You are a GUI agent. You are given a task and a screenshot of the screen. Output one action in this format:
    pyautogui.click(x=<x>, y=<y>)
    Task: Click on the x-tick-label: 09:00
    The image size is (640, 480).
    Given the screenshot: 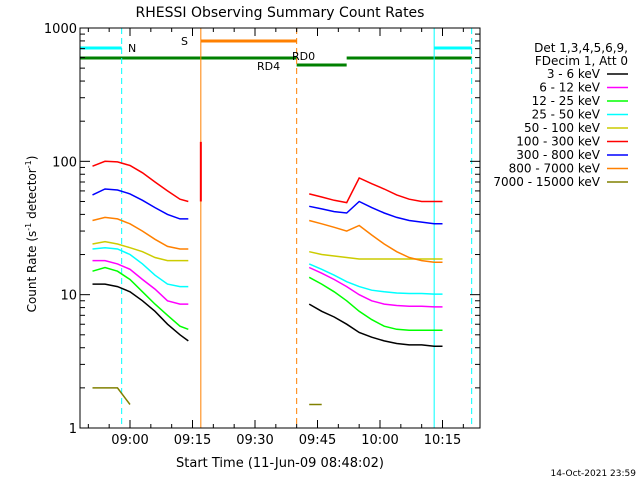 What is the action you would take?
    pyautogui.click(x=129, y=440)
    